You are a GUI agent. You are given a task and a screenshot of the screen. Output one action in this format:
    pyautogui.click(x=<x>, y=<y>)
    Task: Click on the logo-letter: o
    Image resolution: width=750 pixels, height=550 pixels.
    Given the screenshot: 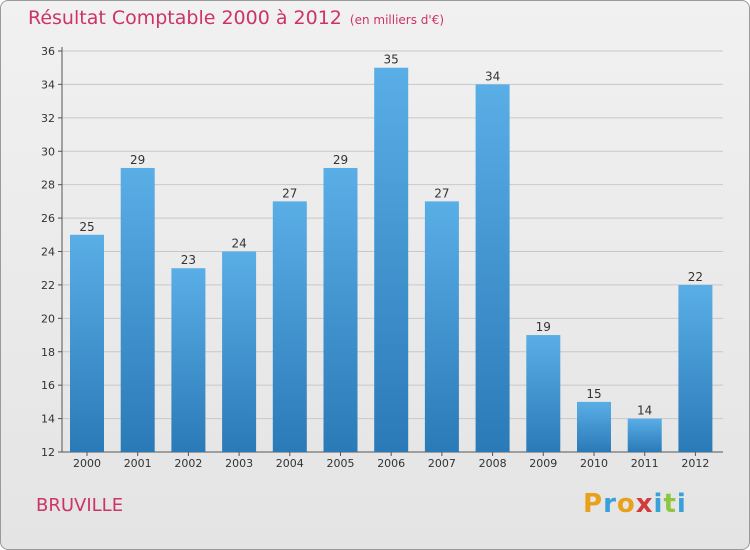 What is the action you would take?
    pyautogui.click(x=626, y=504)
    